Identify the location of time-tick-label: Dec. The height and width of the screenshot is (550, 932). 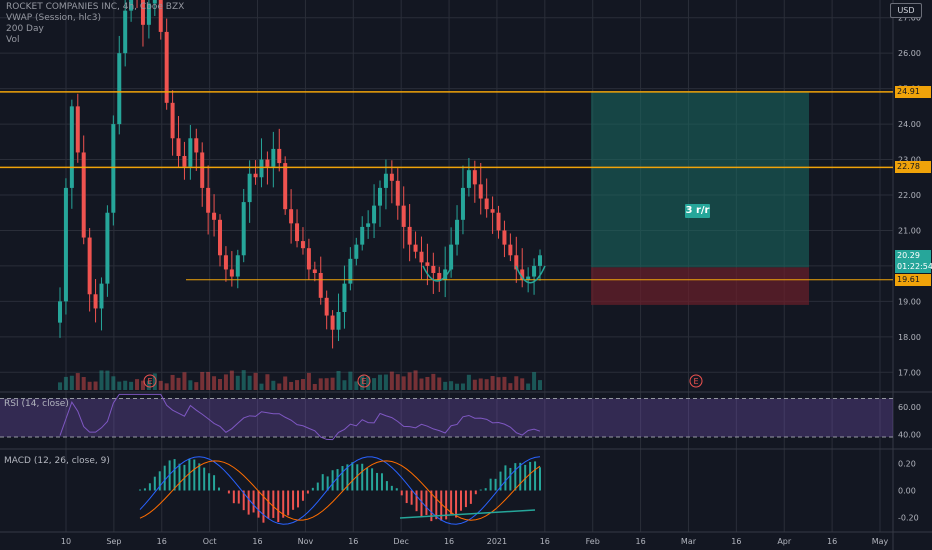
(400, 541).